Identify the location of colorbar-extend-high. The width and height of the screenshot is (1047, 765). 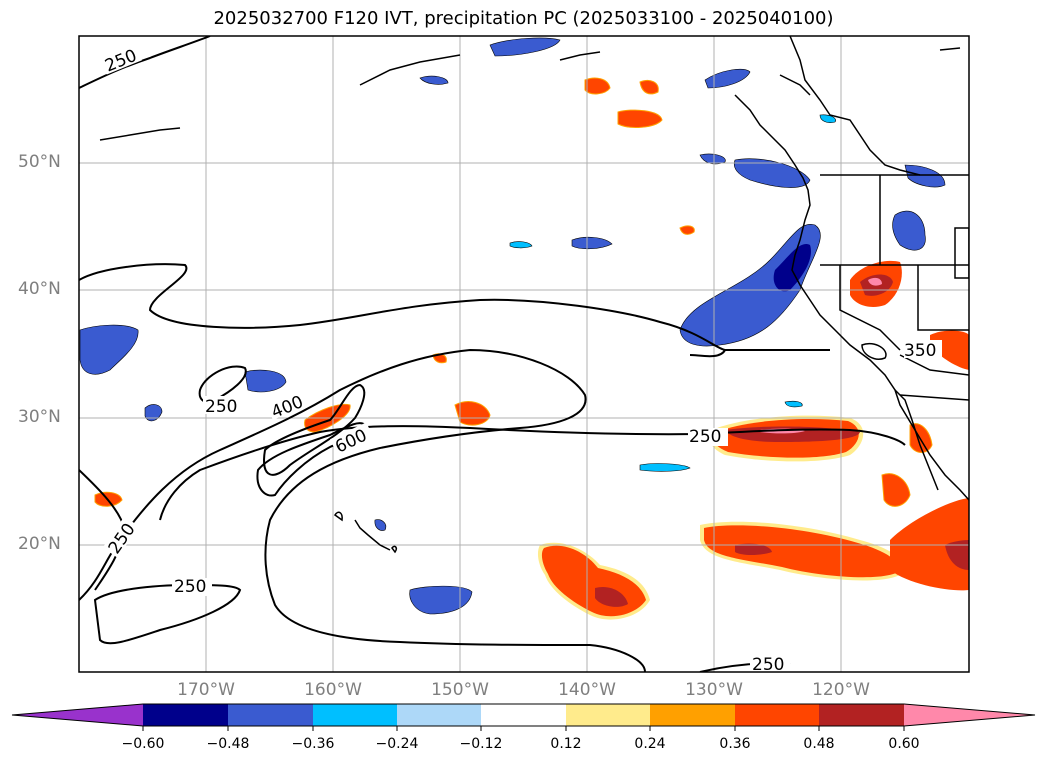
(969, 715).